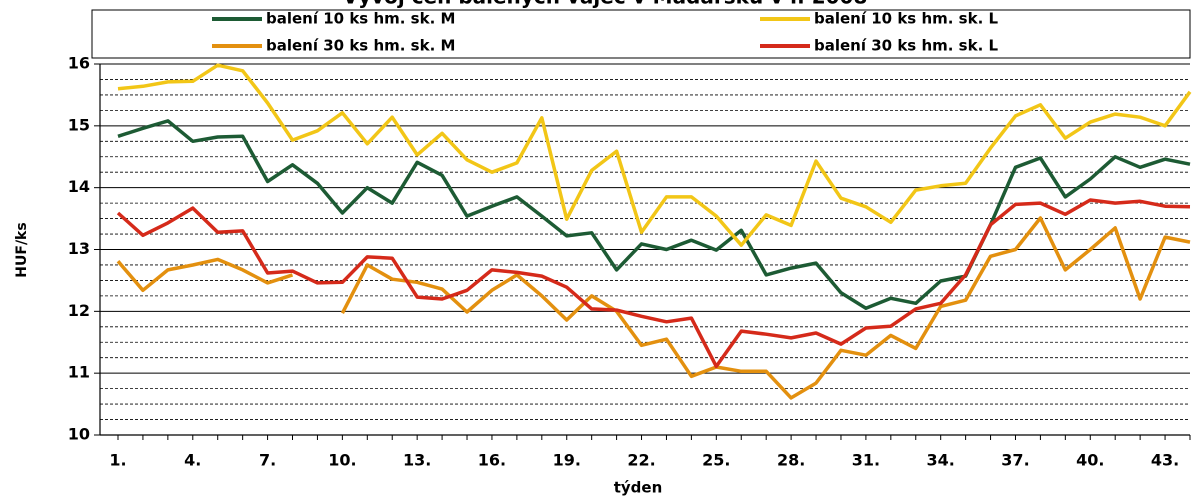 The width and height of the screenshot is (1201, 497). I want to click on x-tick-label: 37., so click(1015, 460).